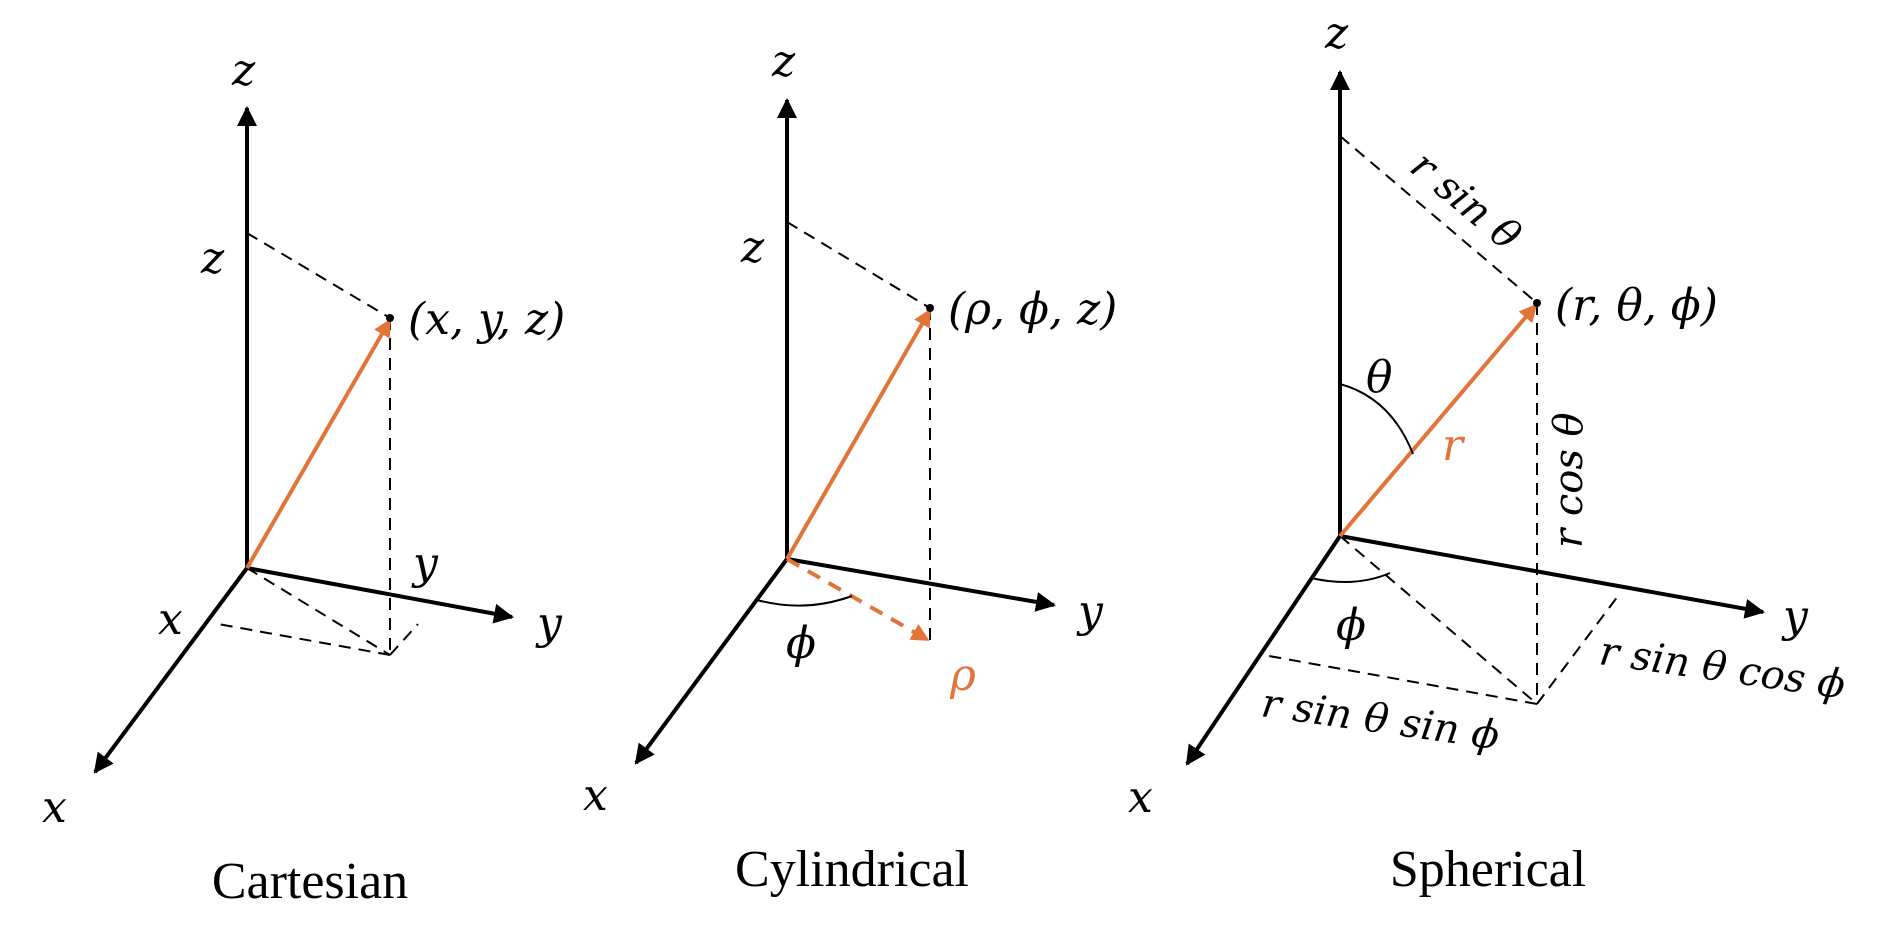 This screenshot has height=942, width=1886. What do you see at coordinates (752, 247) in the screenshot?
I see `cylindrical-z-component-label: z` at bounding box center [752, 247].